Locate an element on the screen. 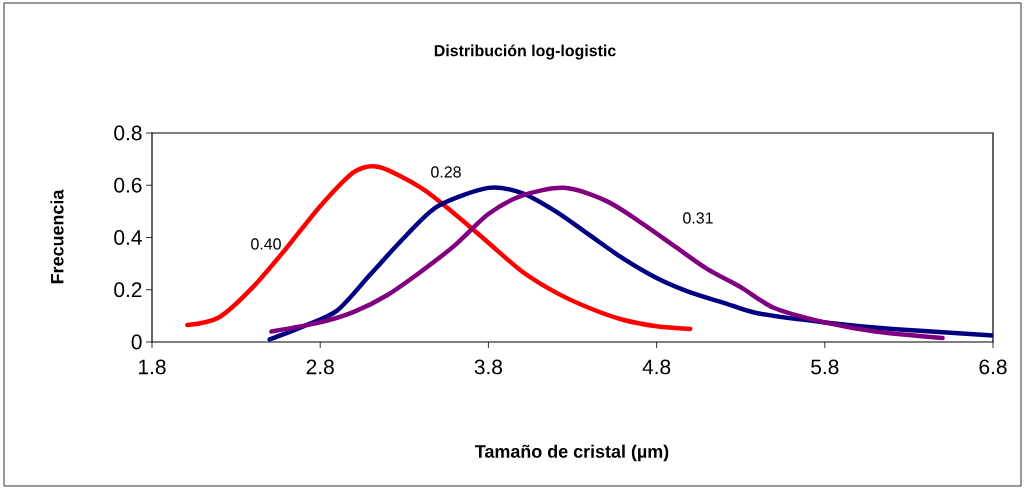 This screenshot has height=489, width=1025. x-tick-label: 4.8 is located at coordinates (656, 367).